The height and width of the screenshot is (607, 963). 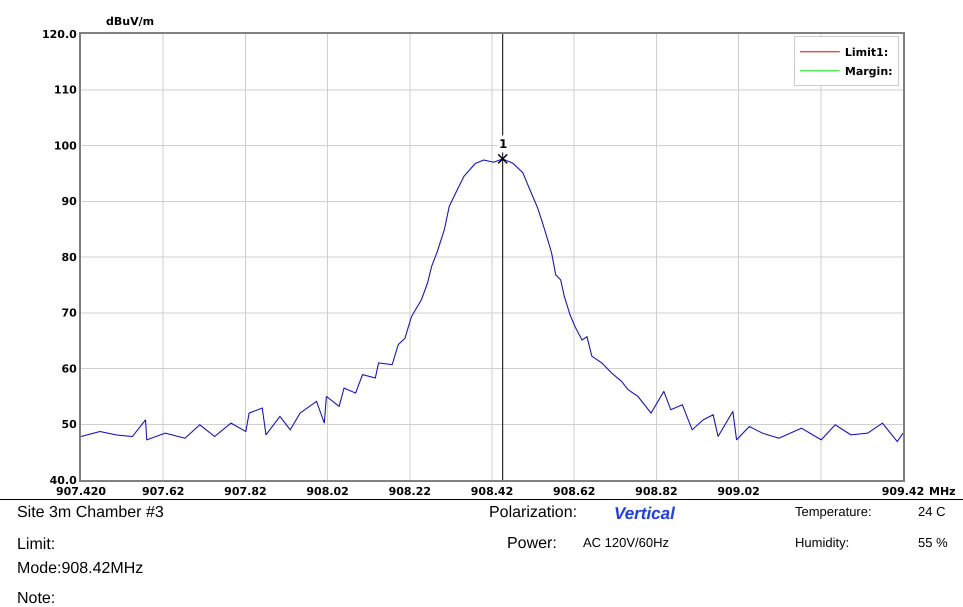 I want to click on x-axis-title: MHz, so click(x=942, y=491).